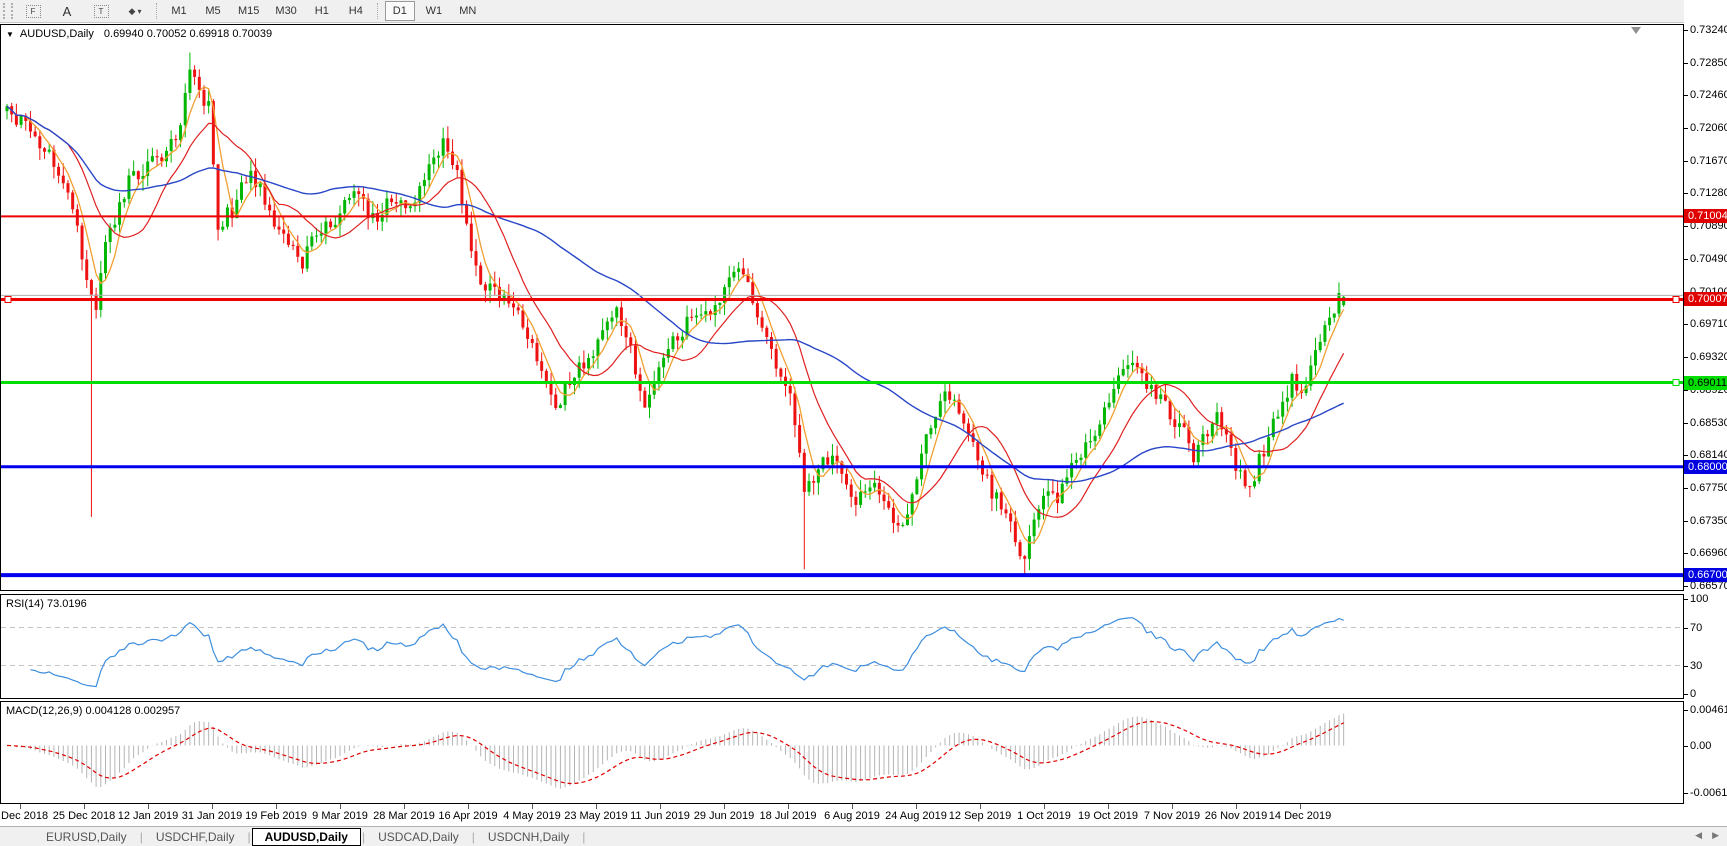 The width and height of the screenshot is (1727, 846). I want to click on hline-anchor-left, so click(8, 299).